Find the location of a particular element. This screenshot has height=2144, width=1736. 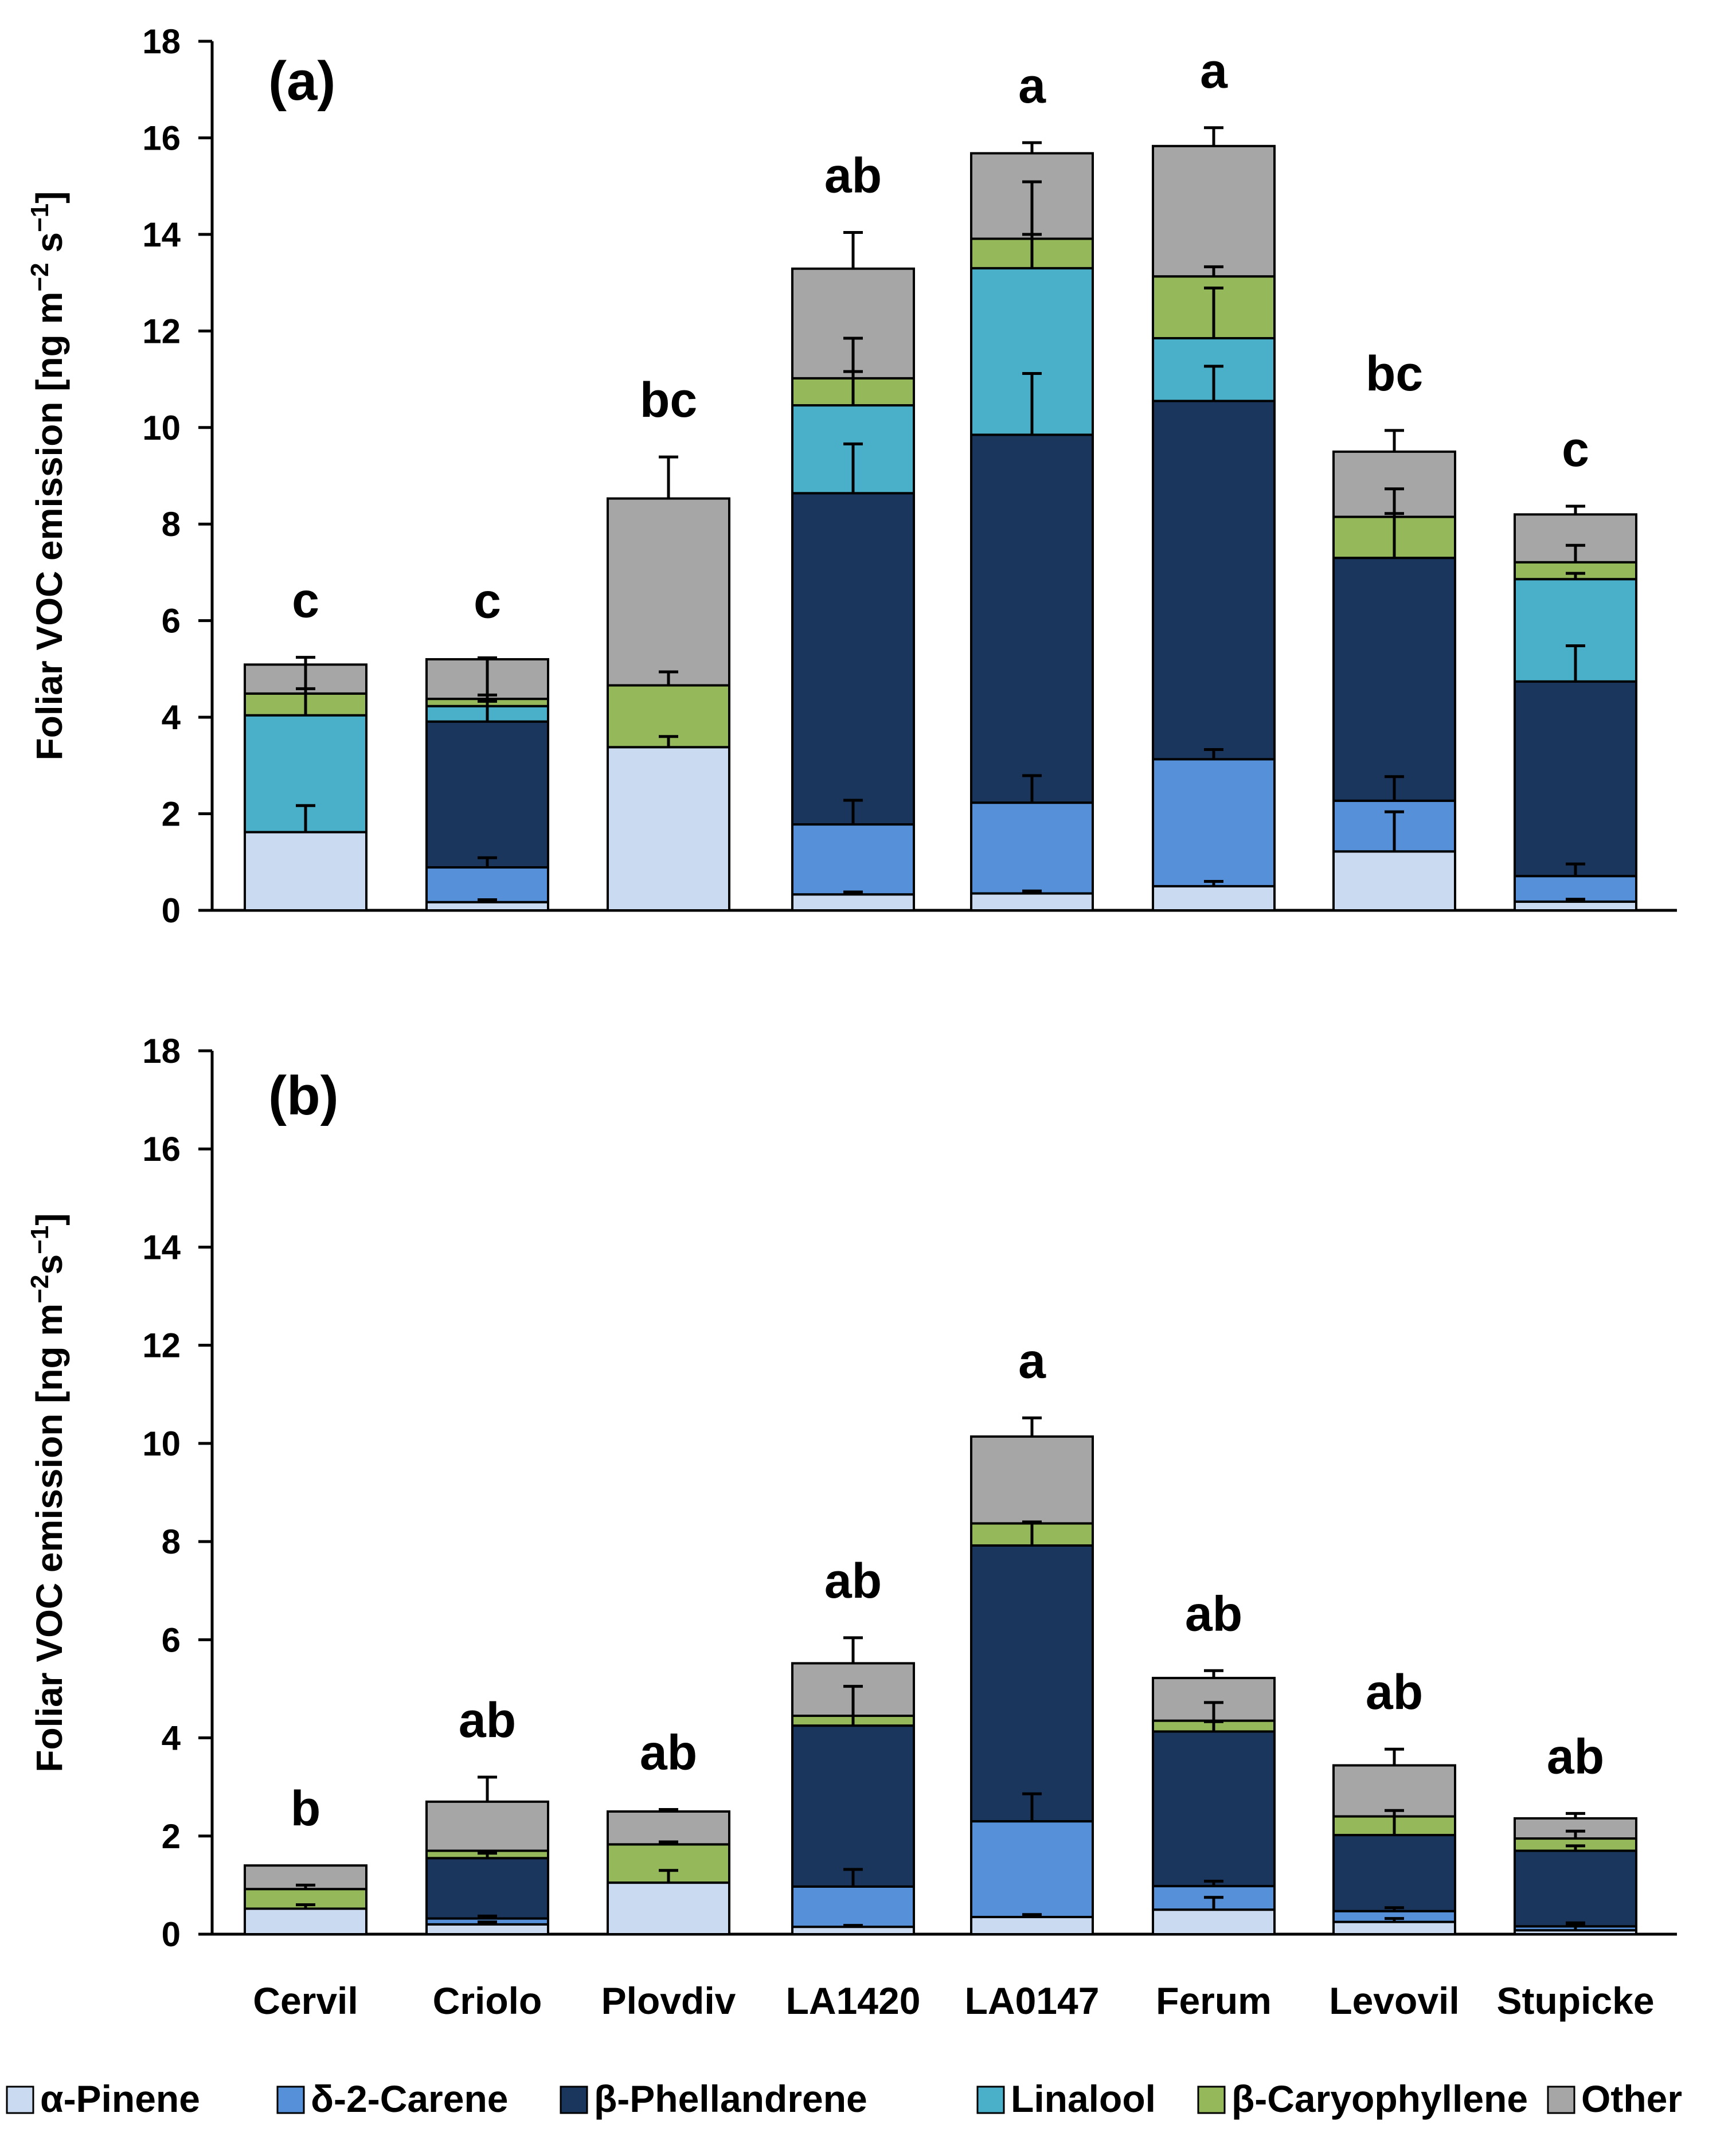

legend-label: Linalool is located at coordinates (1083, 2099).